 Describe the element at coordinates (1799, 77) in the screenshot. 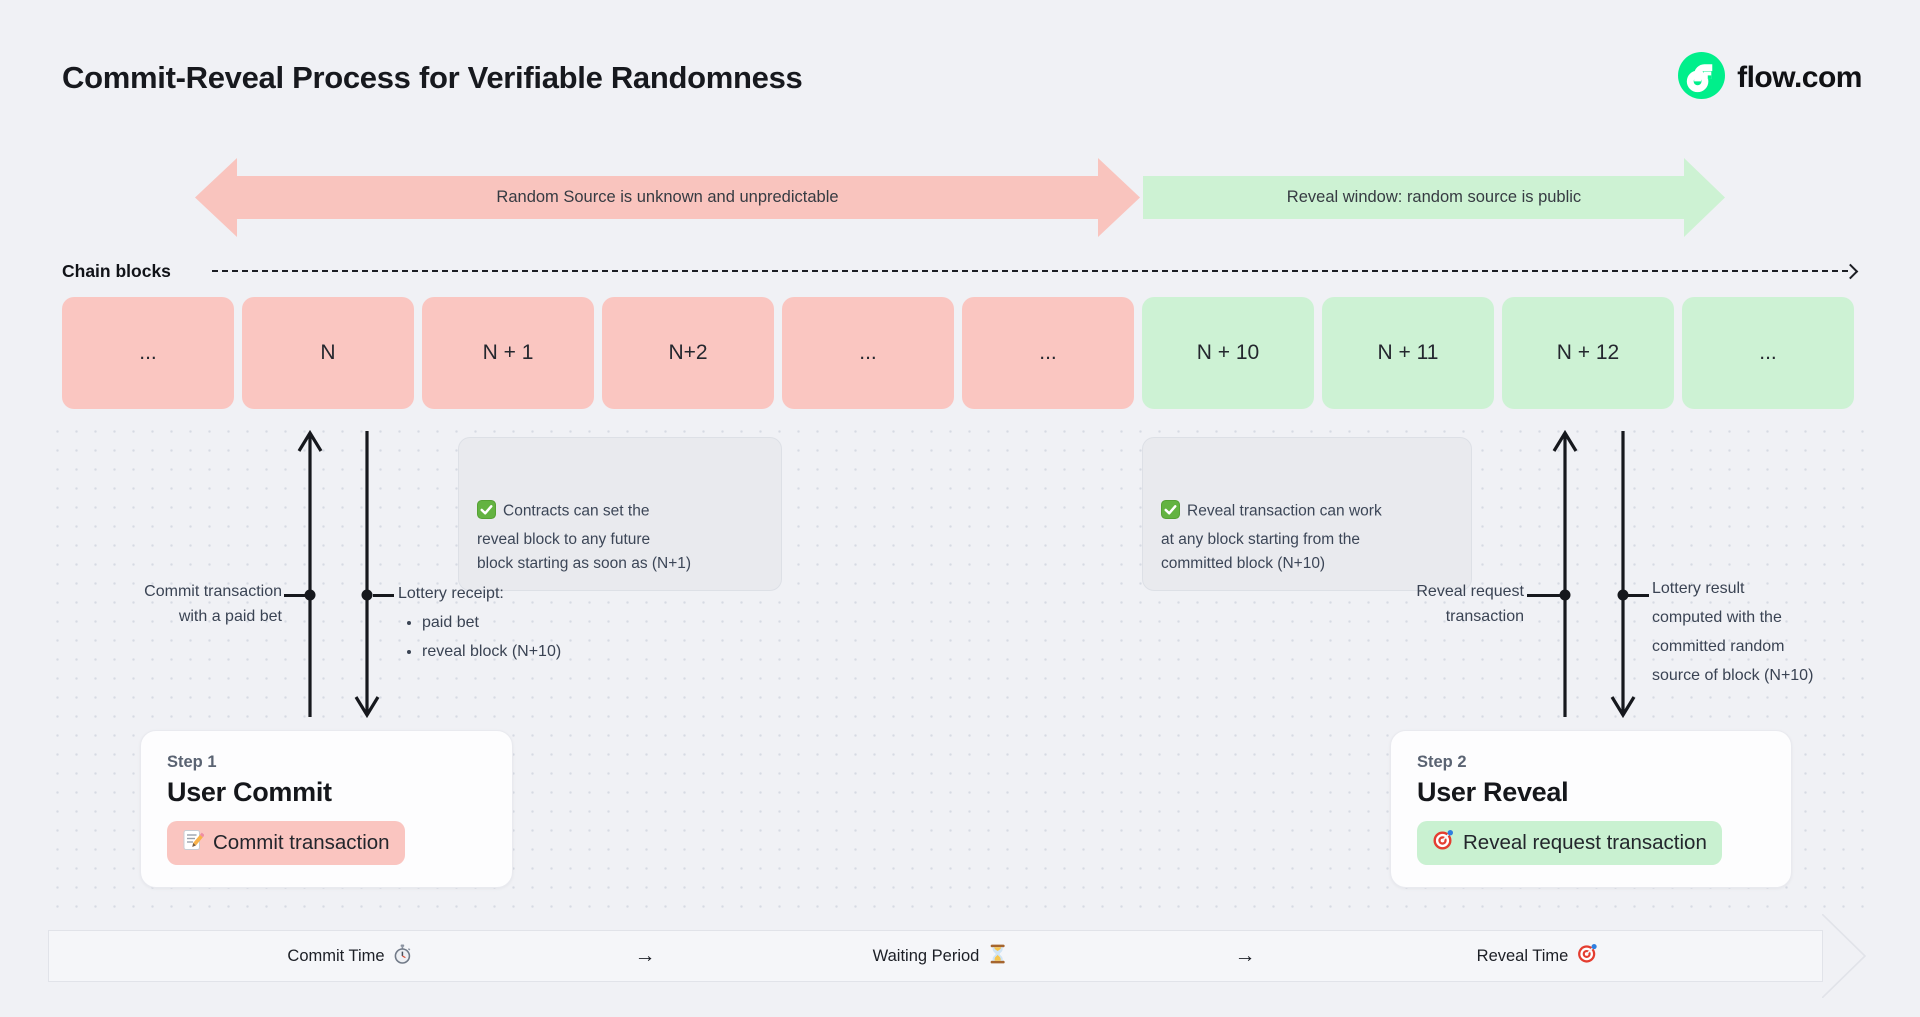

I see `brand-name: flow.com` at that location.